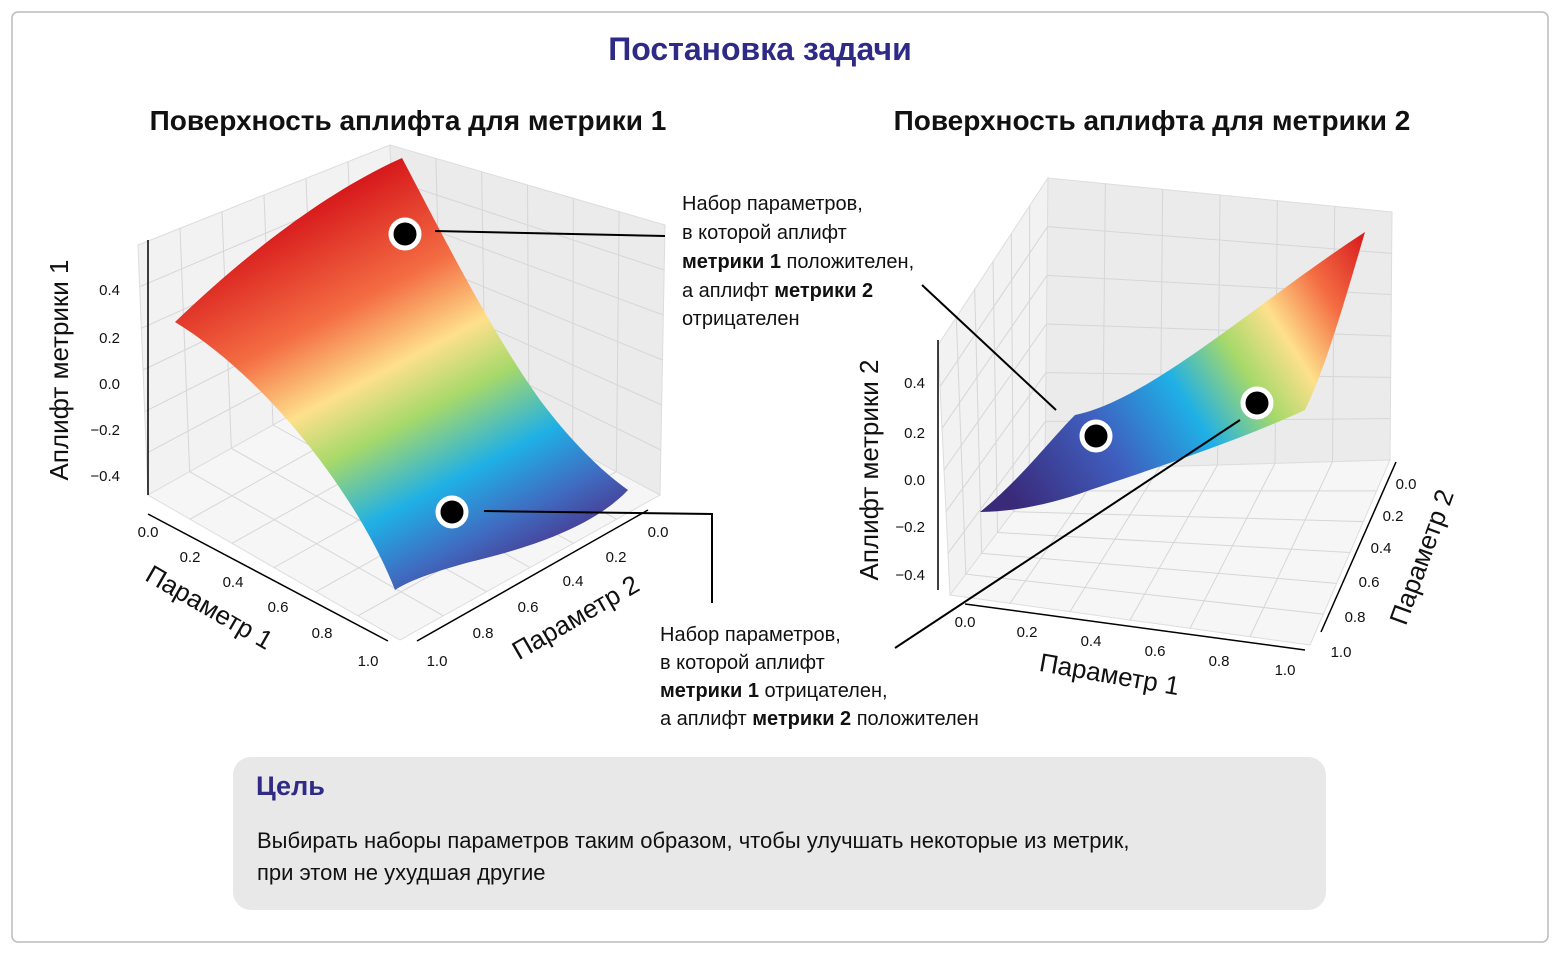 The image size is (1560, 960). I want to click on goal-text: при этом не ухудшая другие, so click(401, 872).